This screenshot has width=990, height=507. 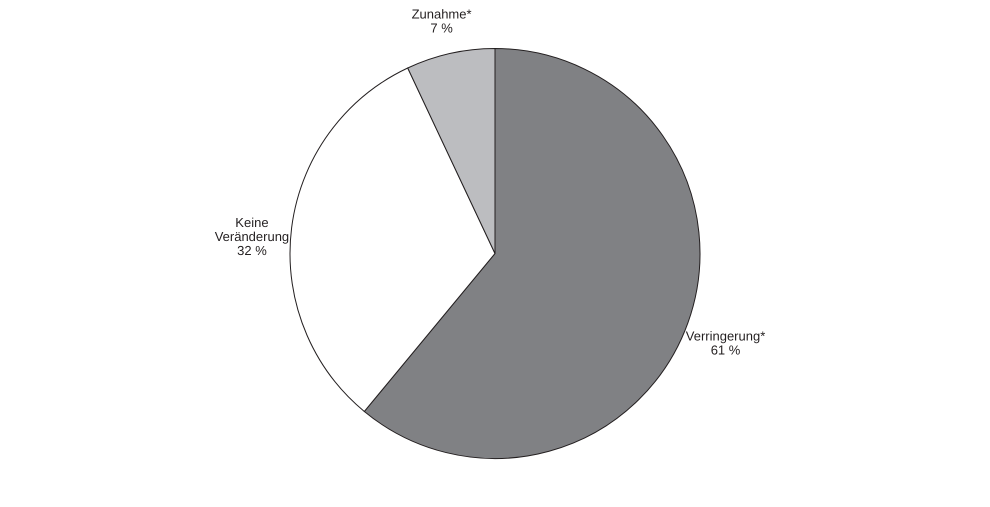 What do you see at coordinates (252, 250) in the screenshot?
I see `data-label: 32 %` at bounding box center [252, 250].